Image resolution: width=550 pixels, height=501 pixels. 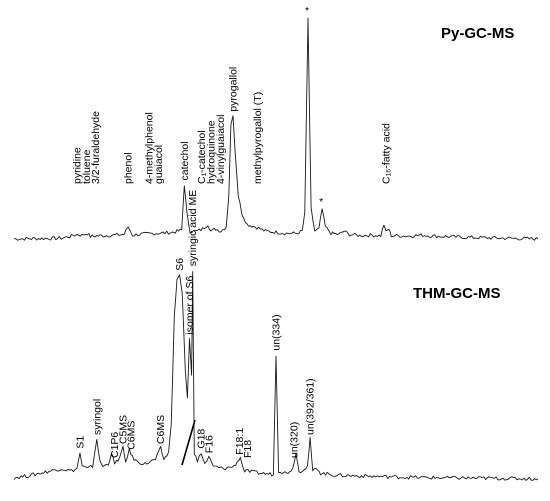 I want to click on peak-label-c6ms-5: C6MS, so click(x=161, y=429).